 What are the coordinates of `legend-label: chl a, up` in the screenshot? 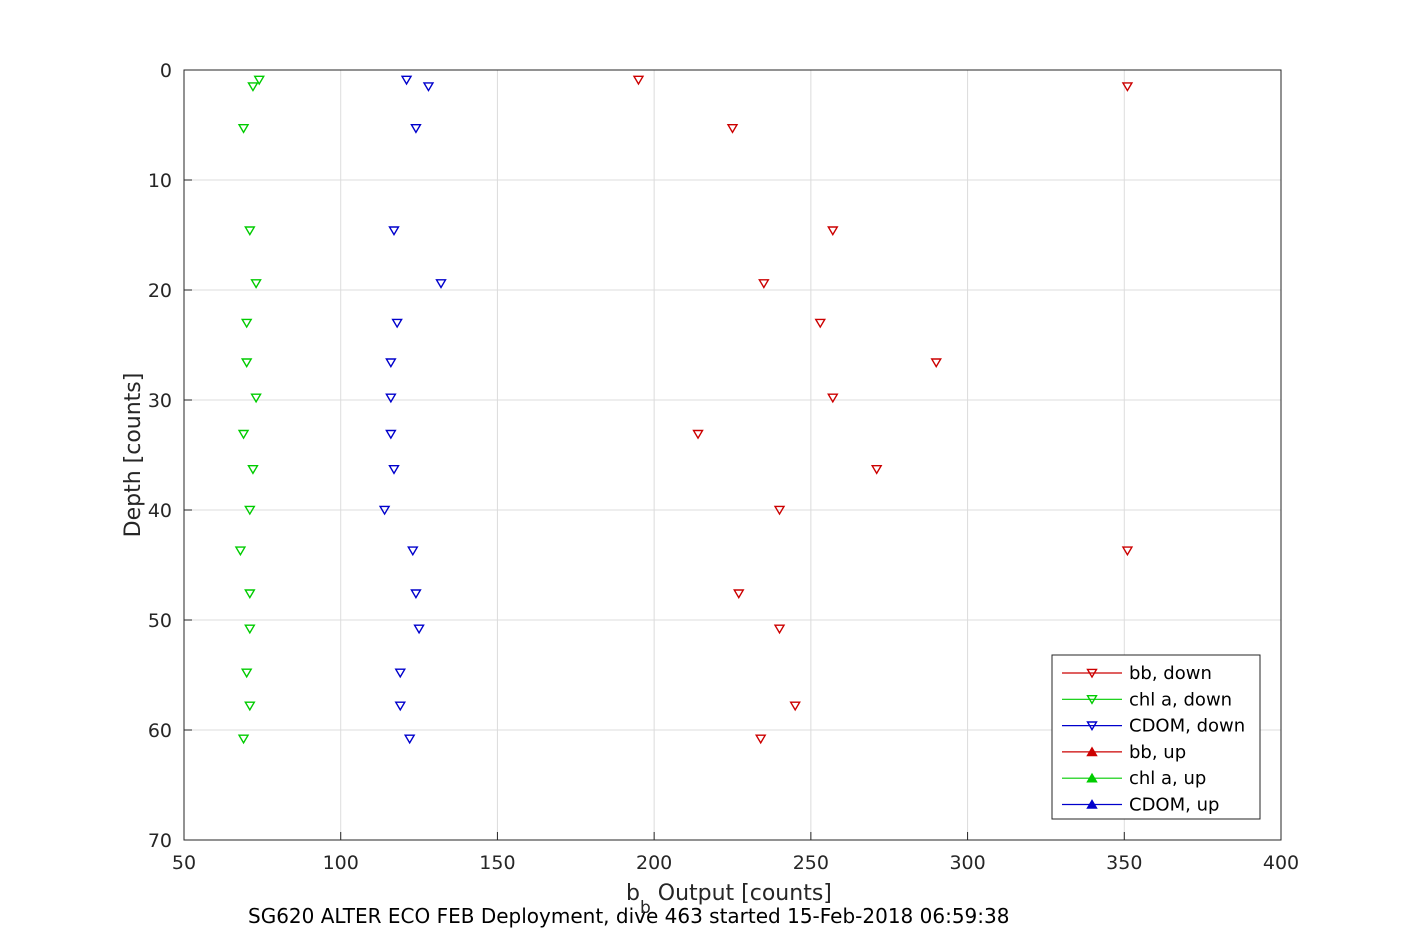 It's located at (1167, 778).